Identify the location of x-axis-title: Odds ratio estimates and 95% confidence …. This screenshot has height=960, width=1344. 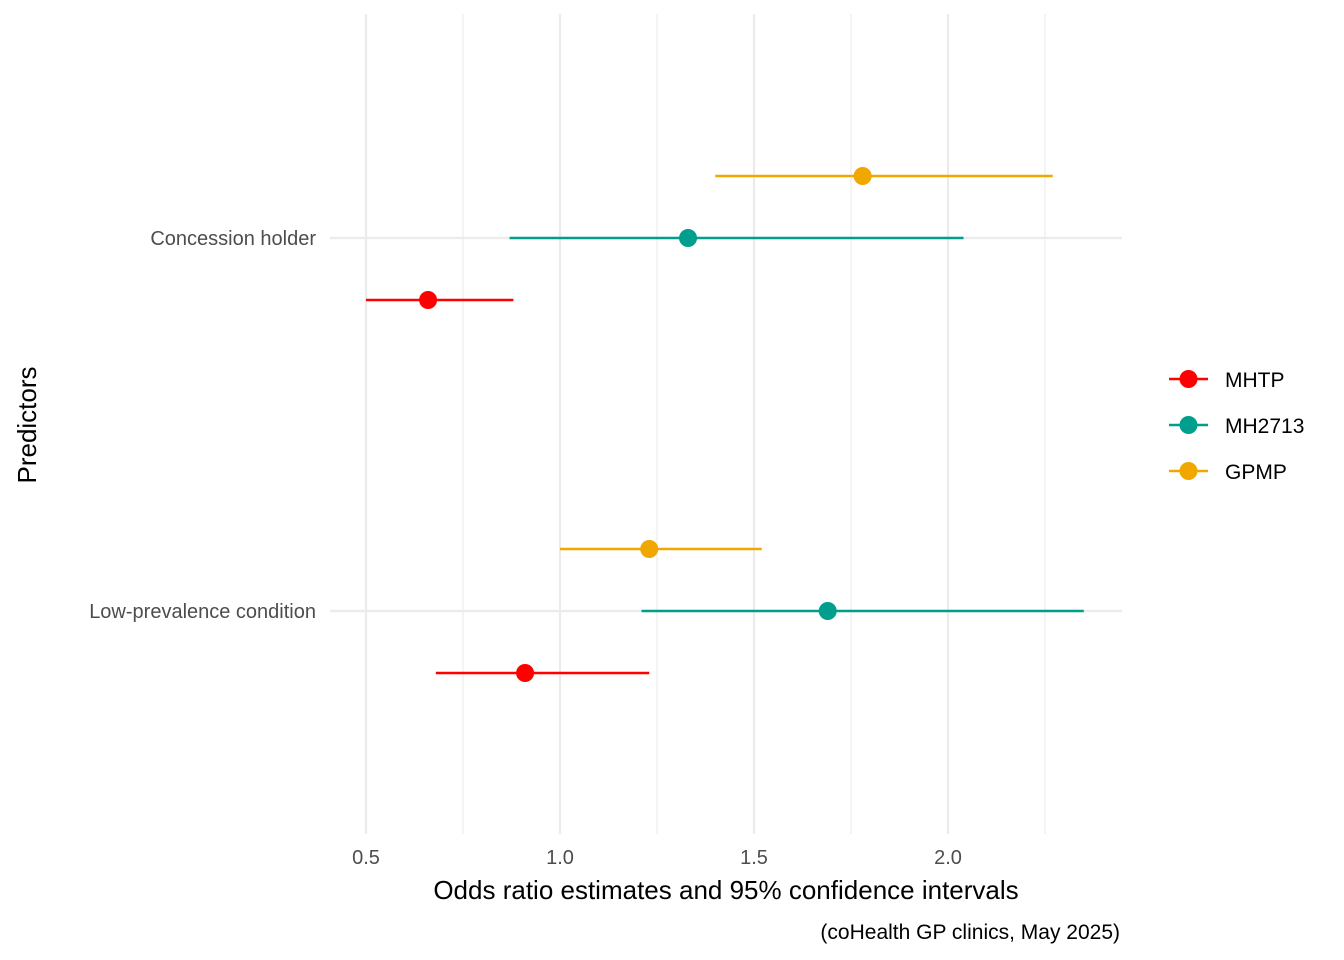
(725, 890).